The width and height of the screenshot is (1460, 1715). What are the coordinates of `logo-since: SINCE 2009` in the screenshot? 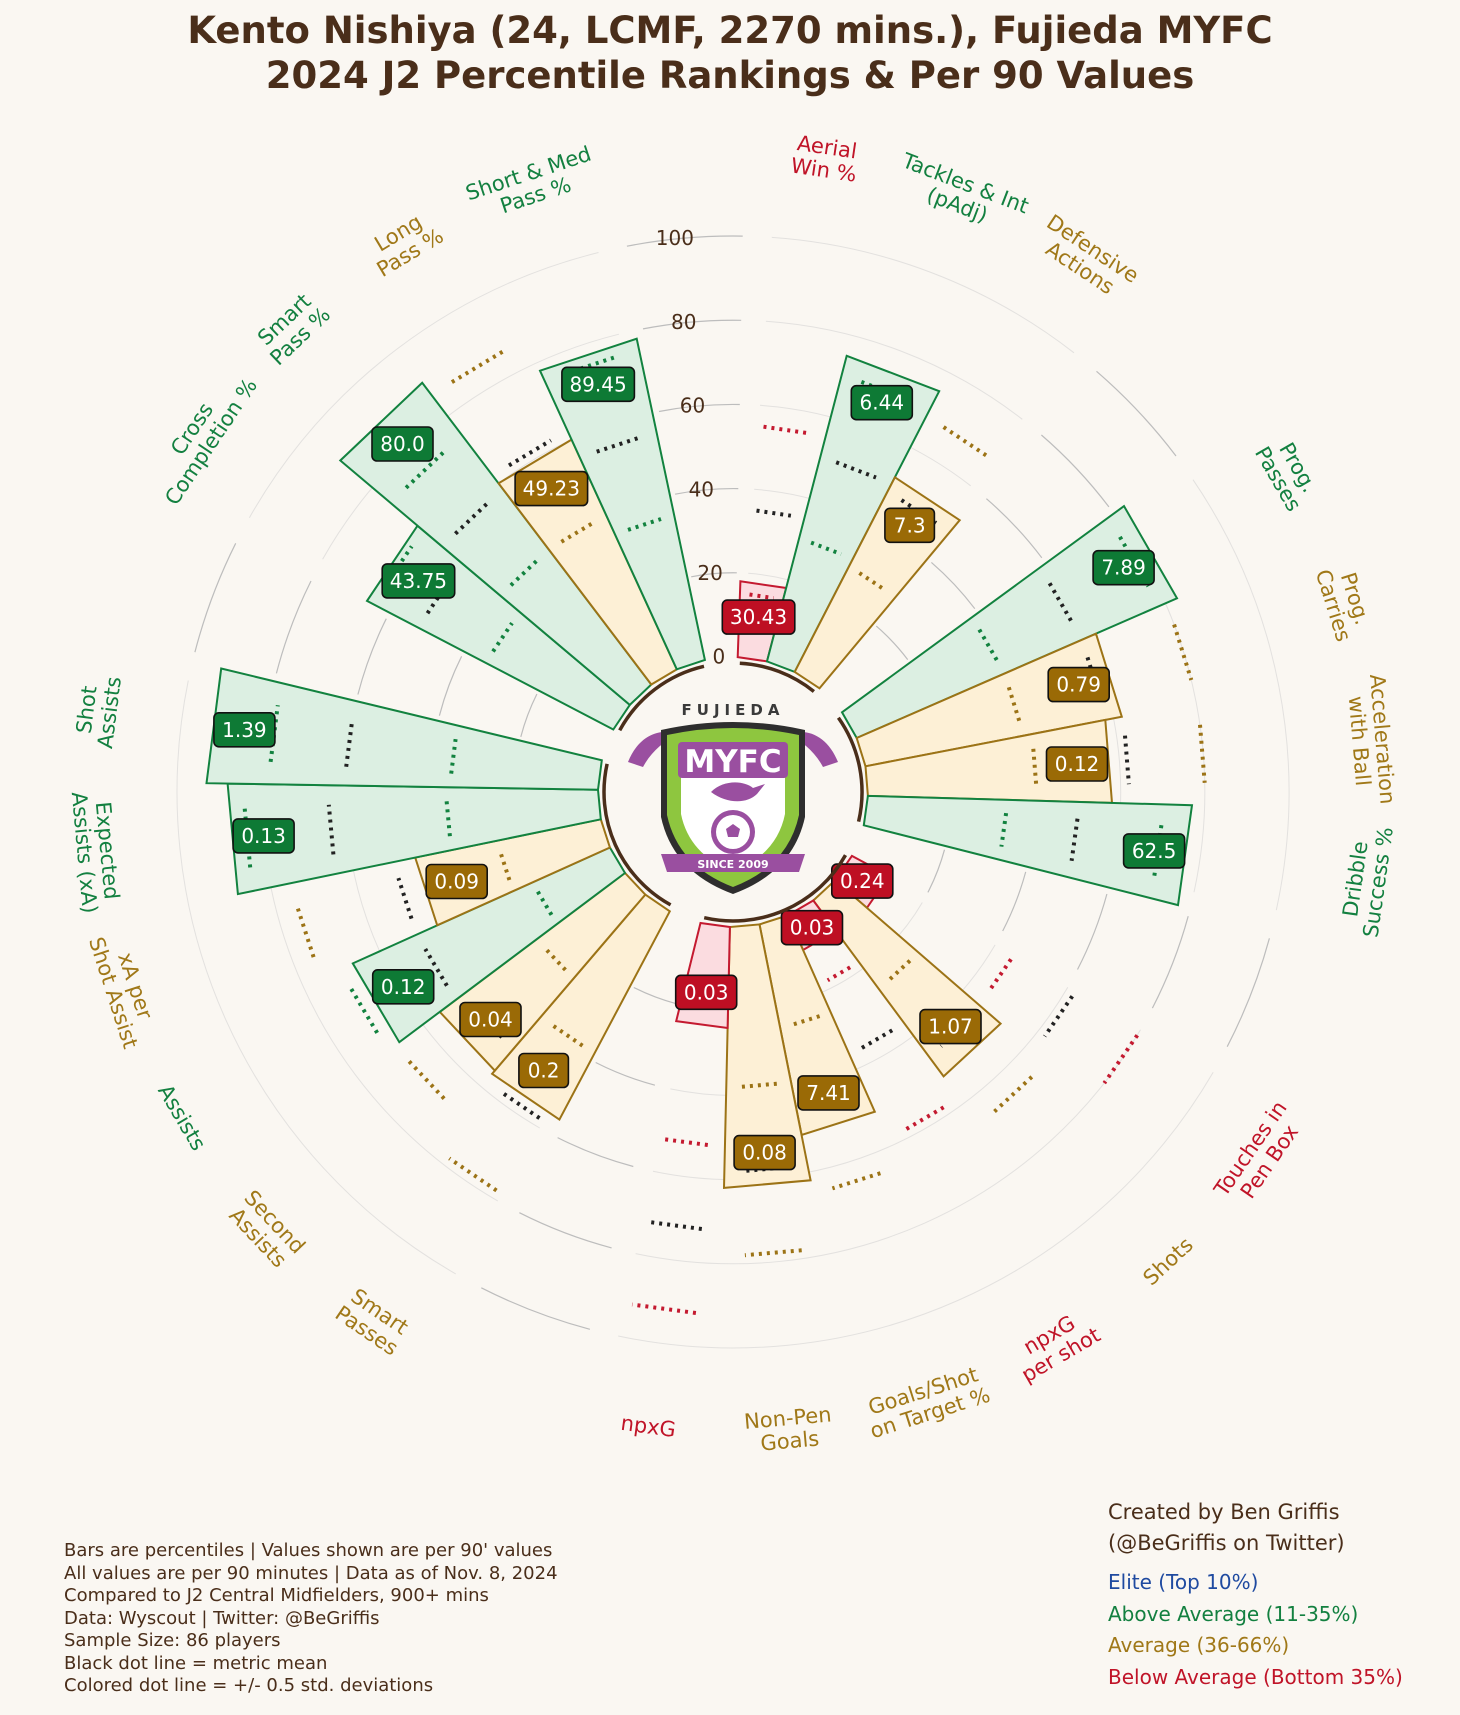 It's located at (732, 864).